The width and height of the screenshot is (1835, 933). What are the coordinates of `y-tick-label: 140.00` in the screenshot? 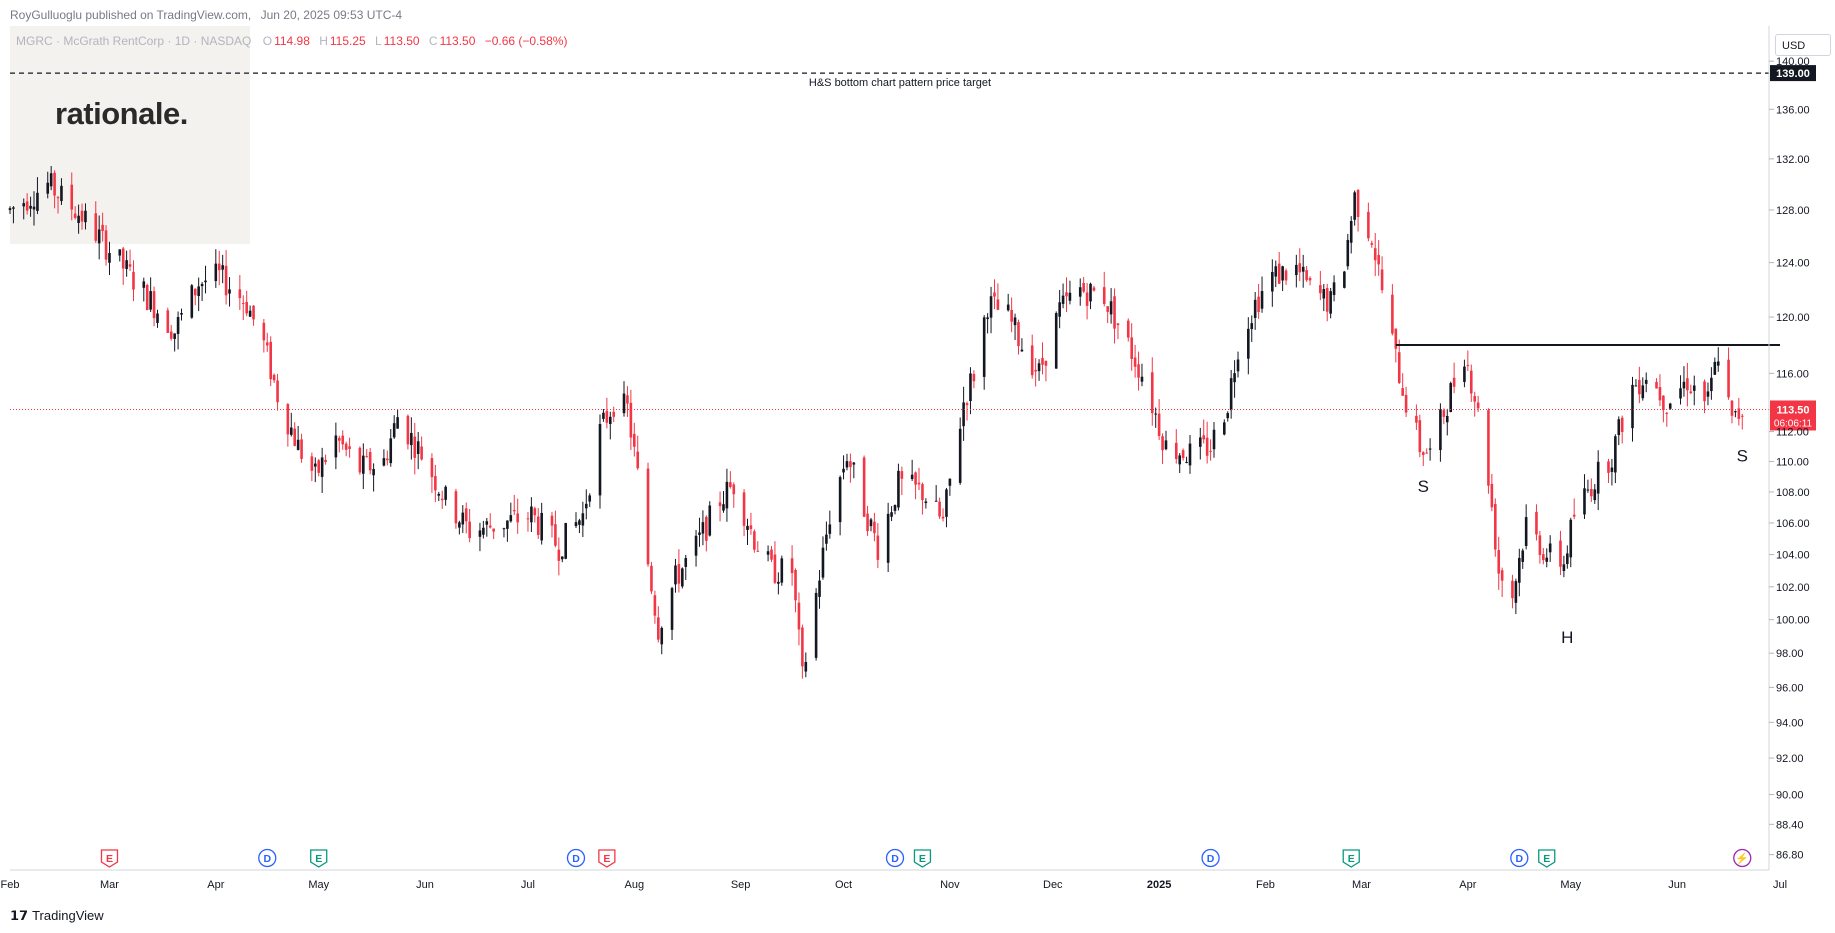 It's located at (1793, 62).